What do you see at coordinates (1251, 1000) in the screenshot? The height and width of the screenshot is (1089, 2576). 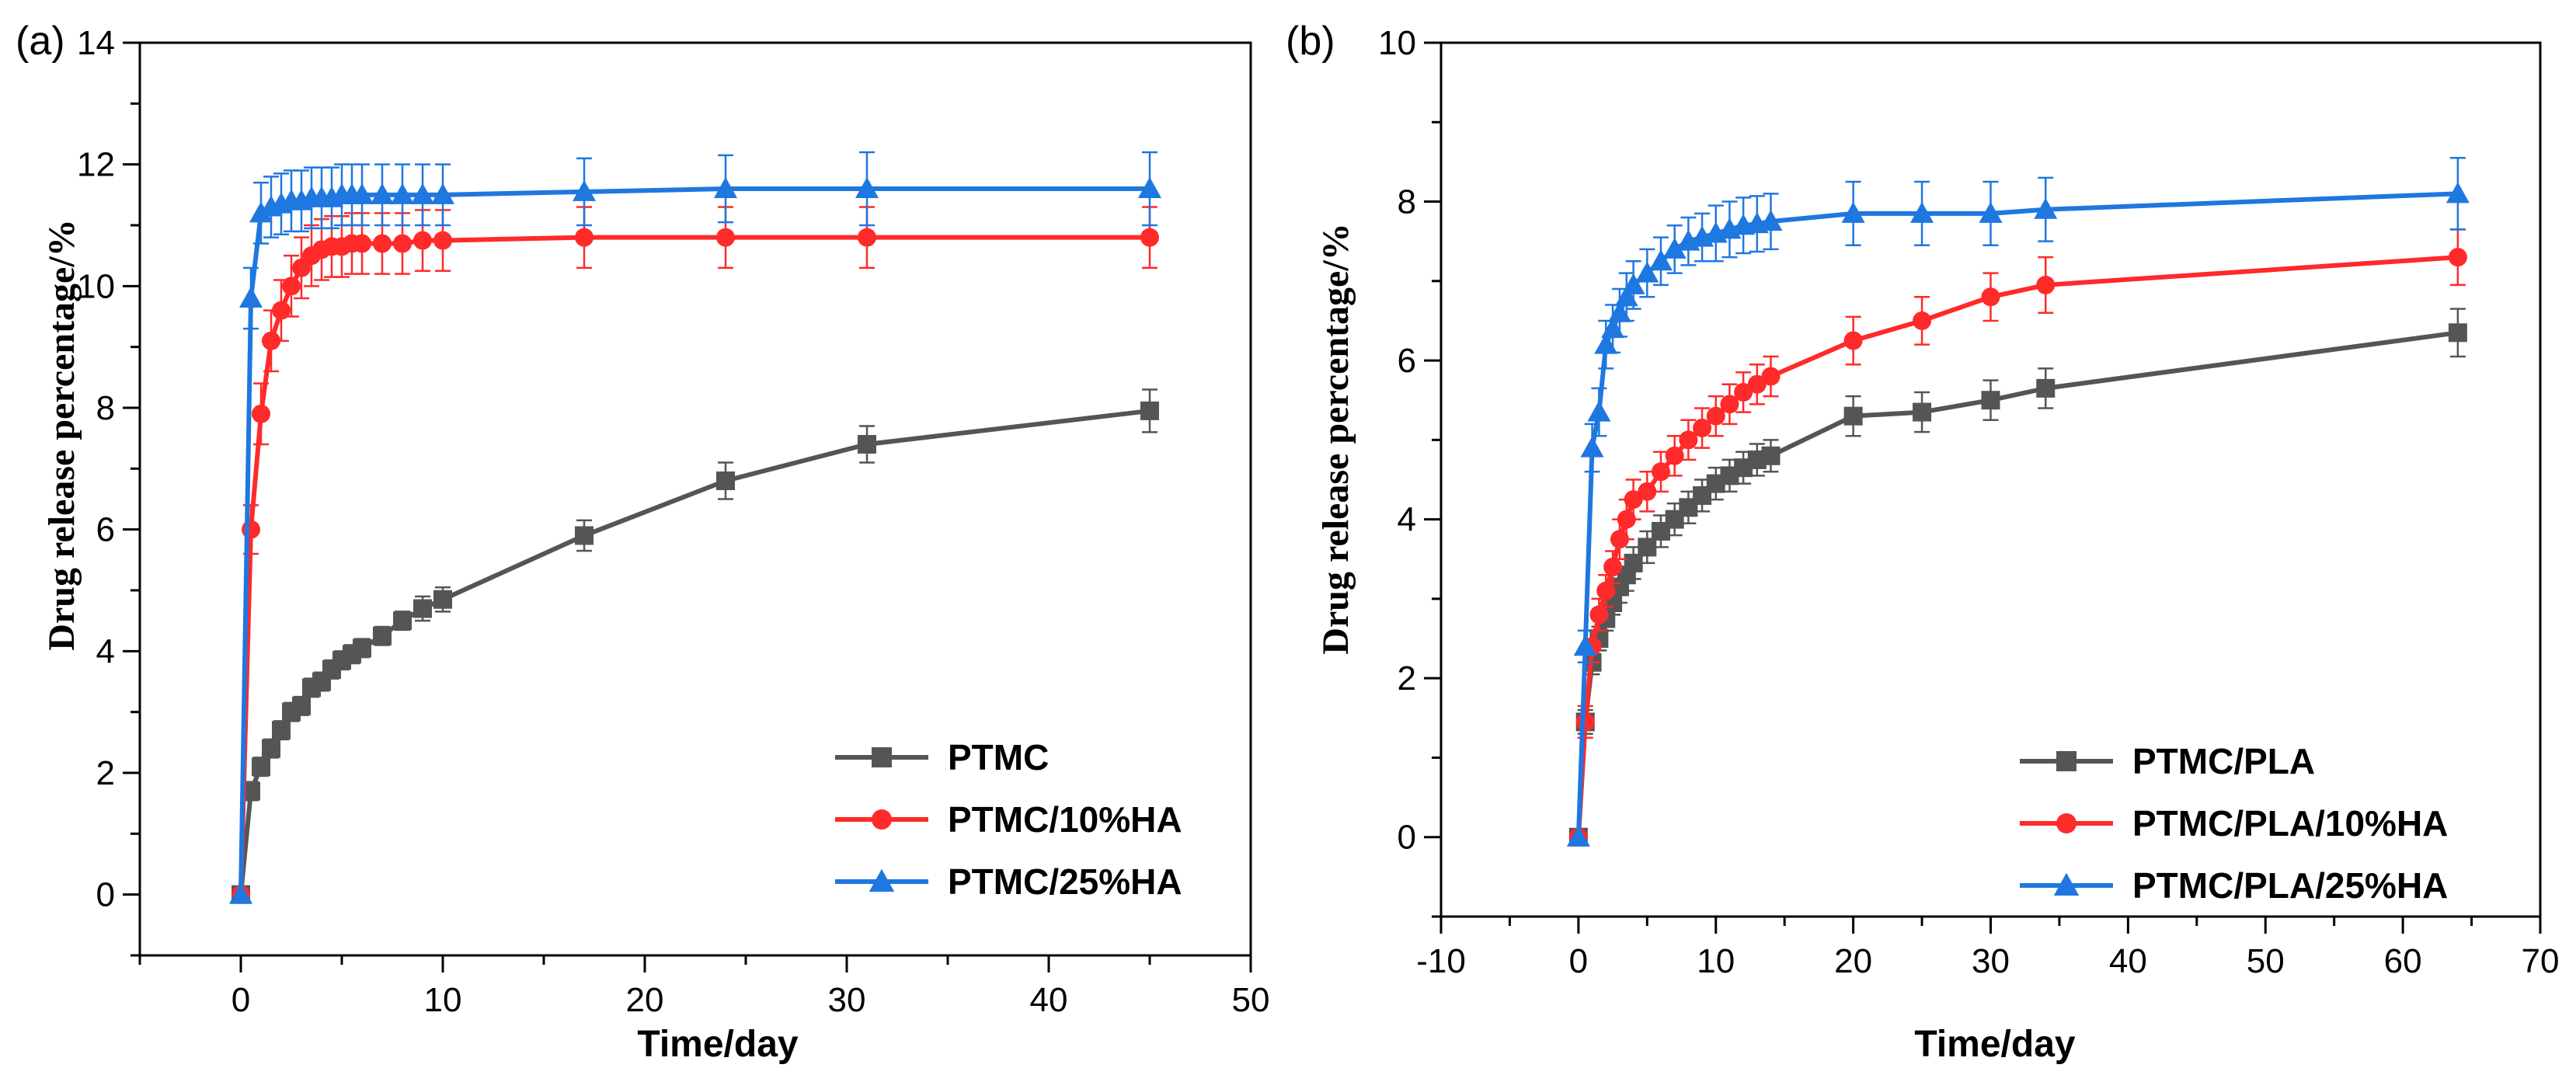 I see `panel-a-x-tick-label: 50` at bounding box center [1251, 1000].